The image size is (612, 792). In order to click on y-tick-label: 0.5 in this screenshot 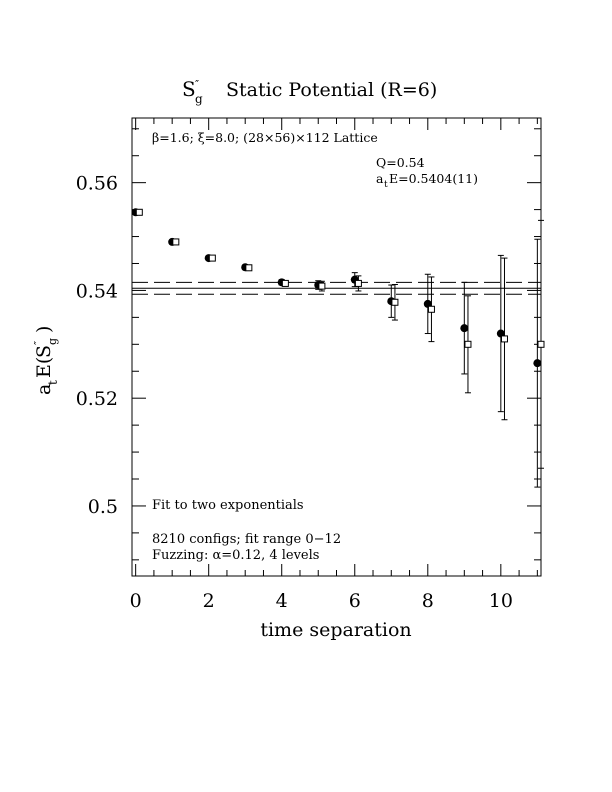, I will do `click(103, 507)`.